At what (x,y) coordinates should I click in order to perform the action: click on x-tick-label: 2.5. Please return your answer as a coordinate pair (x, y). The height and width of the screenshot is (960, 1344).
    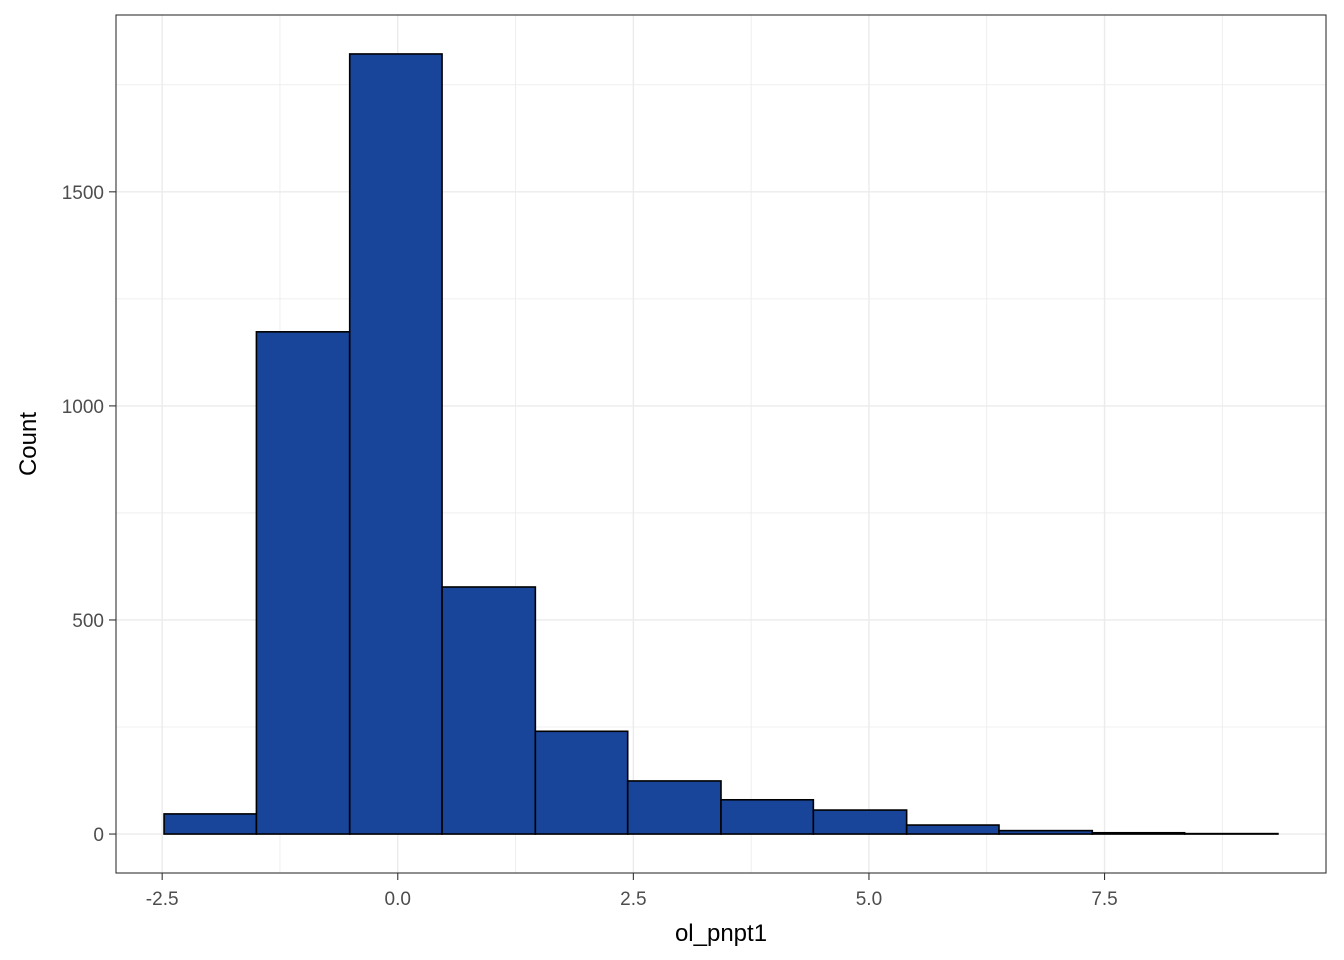
    Looking at the image, I should click on (633, 899).